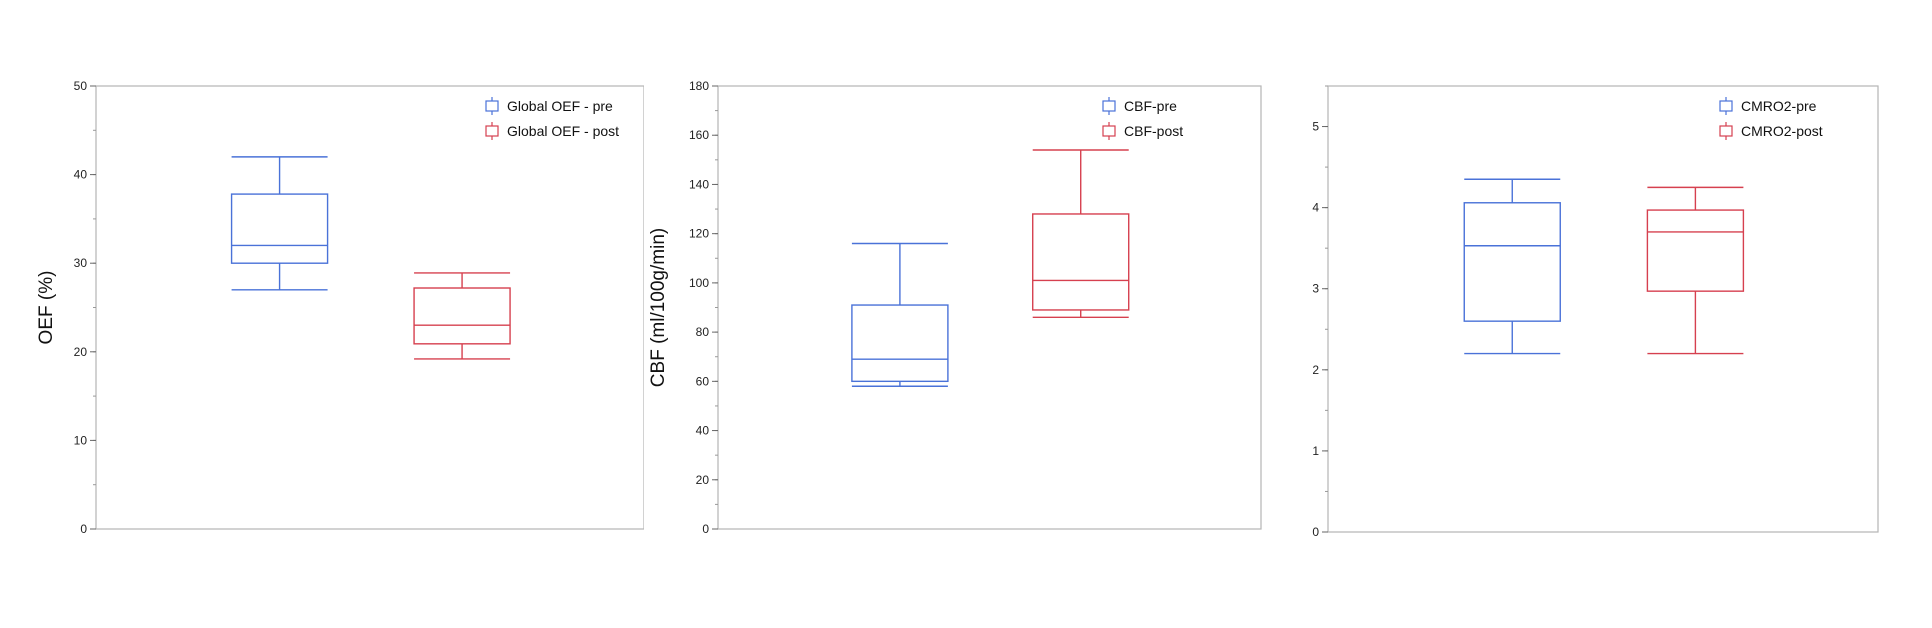 The image size is (1932, 628). Describe the element at coordinates (1782, 131) in the screenshot. I see `legend-label: CMRO2-post` at that location.